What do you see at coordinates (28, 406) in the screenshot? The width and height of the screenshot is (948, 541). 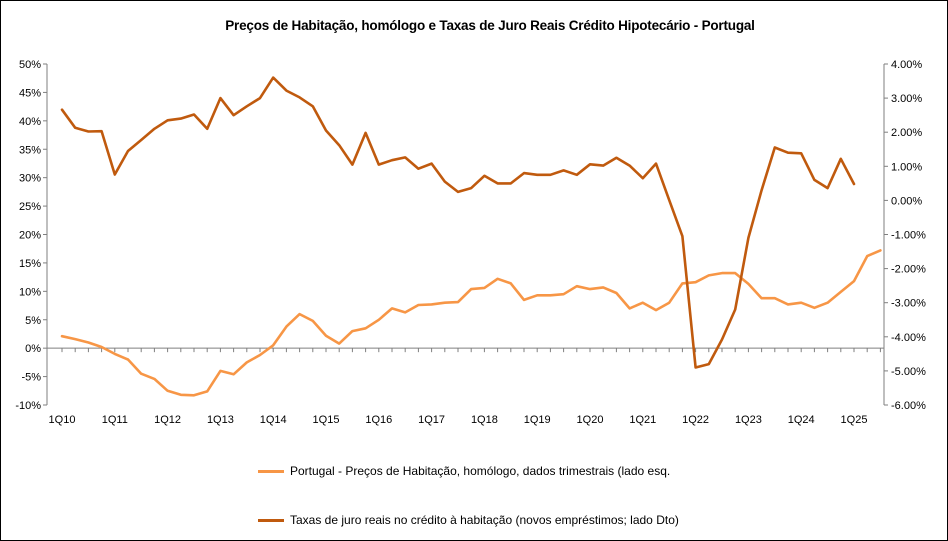 I see `left-tick-label: -10%` at bounding box center [28, 406].